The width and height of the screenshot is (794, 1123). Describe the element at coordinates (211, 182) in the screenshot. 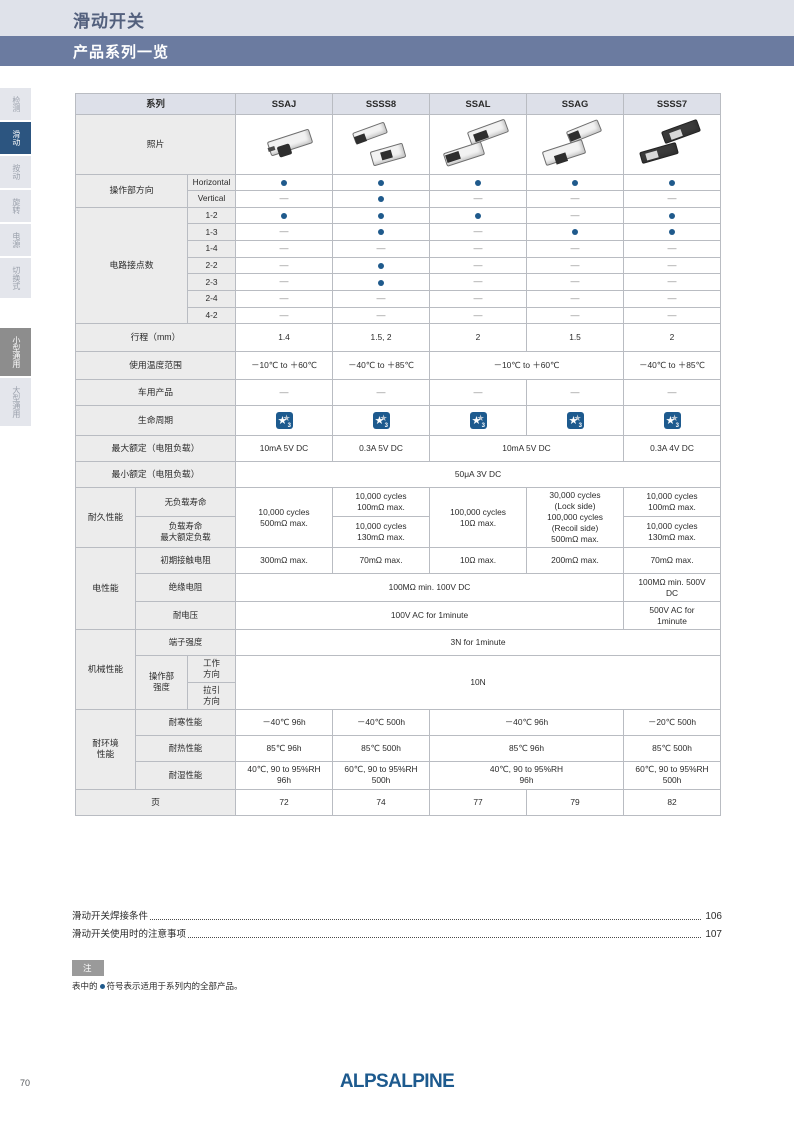

I see `direction-horizontal-label: Horizontal` at that location.